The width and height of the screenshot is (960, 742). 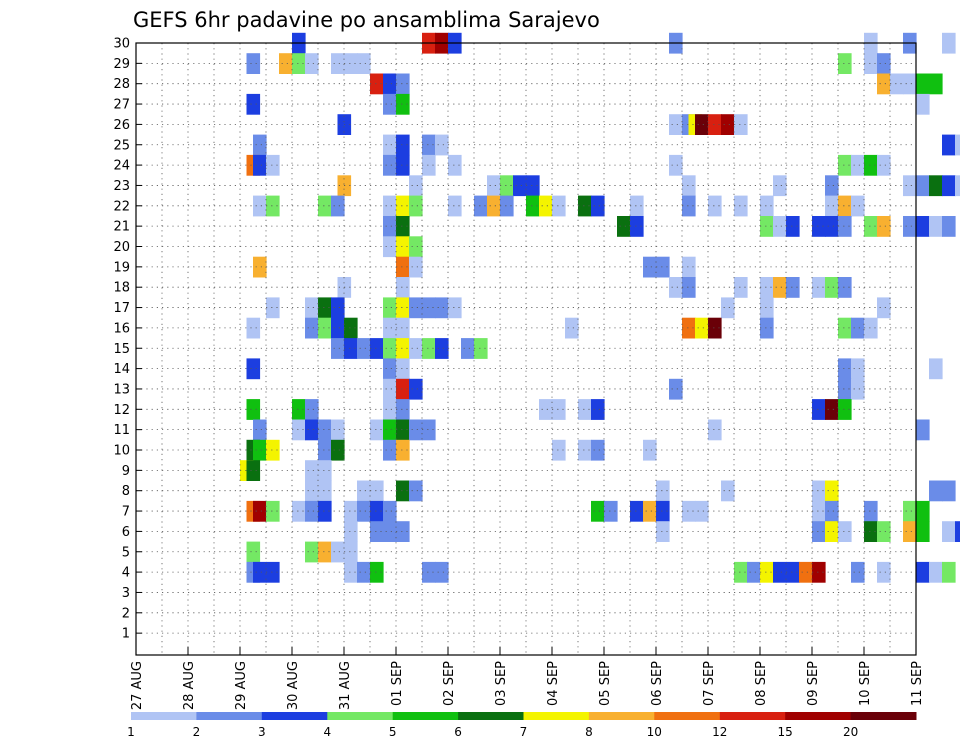 What do you see at coordinates (121, 430) in the screenshot?
I see `y-tick-label: 11` at bounding box center [121, 430].